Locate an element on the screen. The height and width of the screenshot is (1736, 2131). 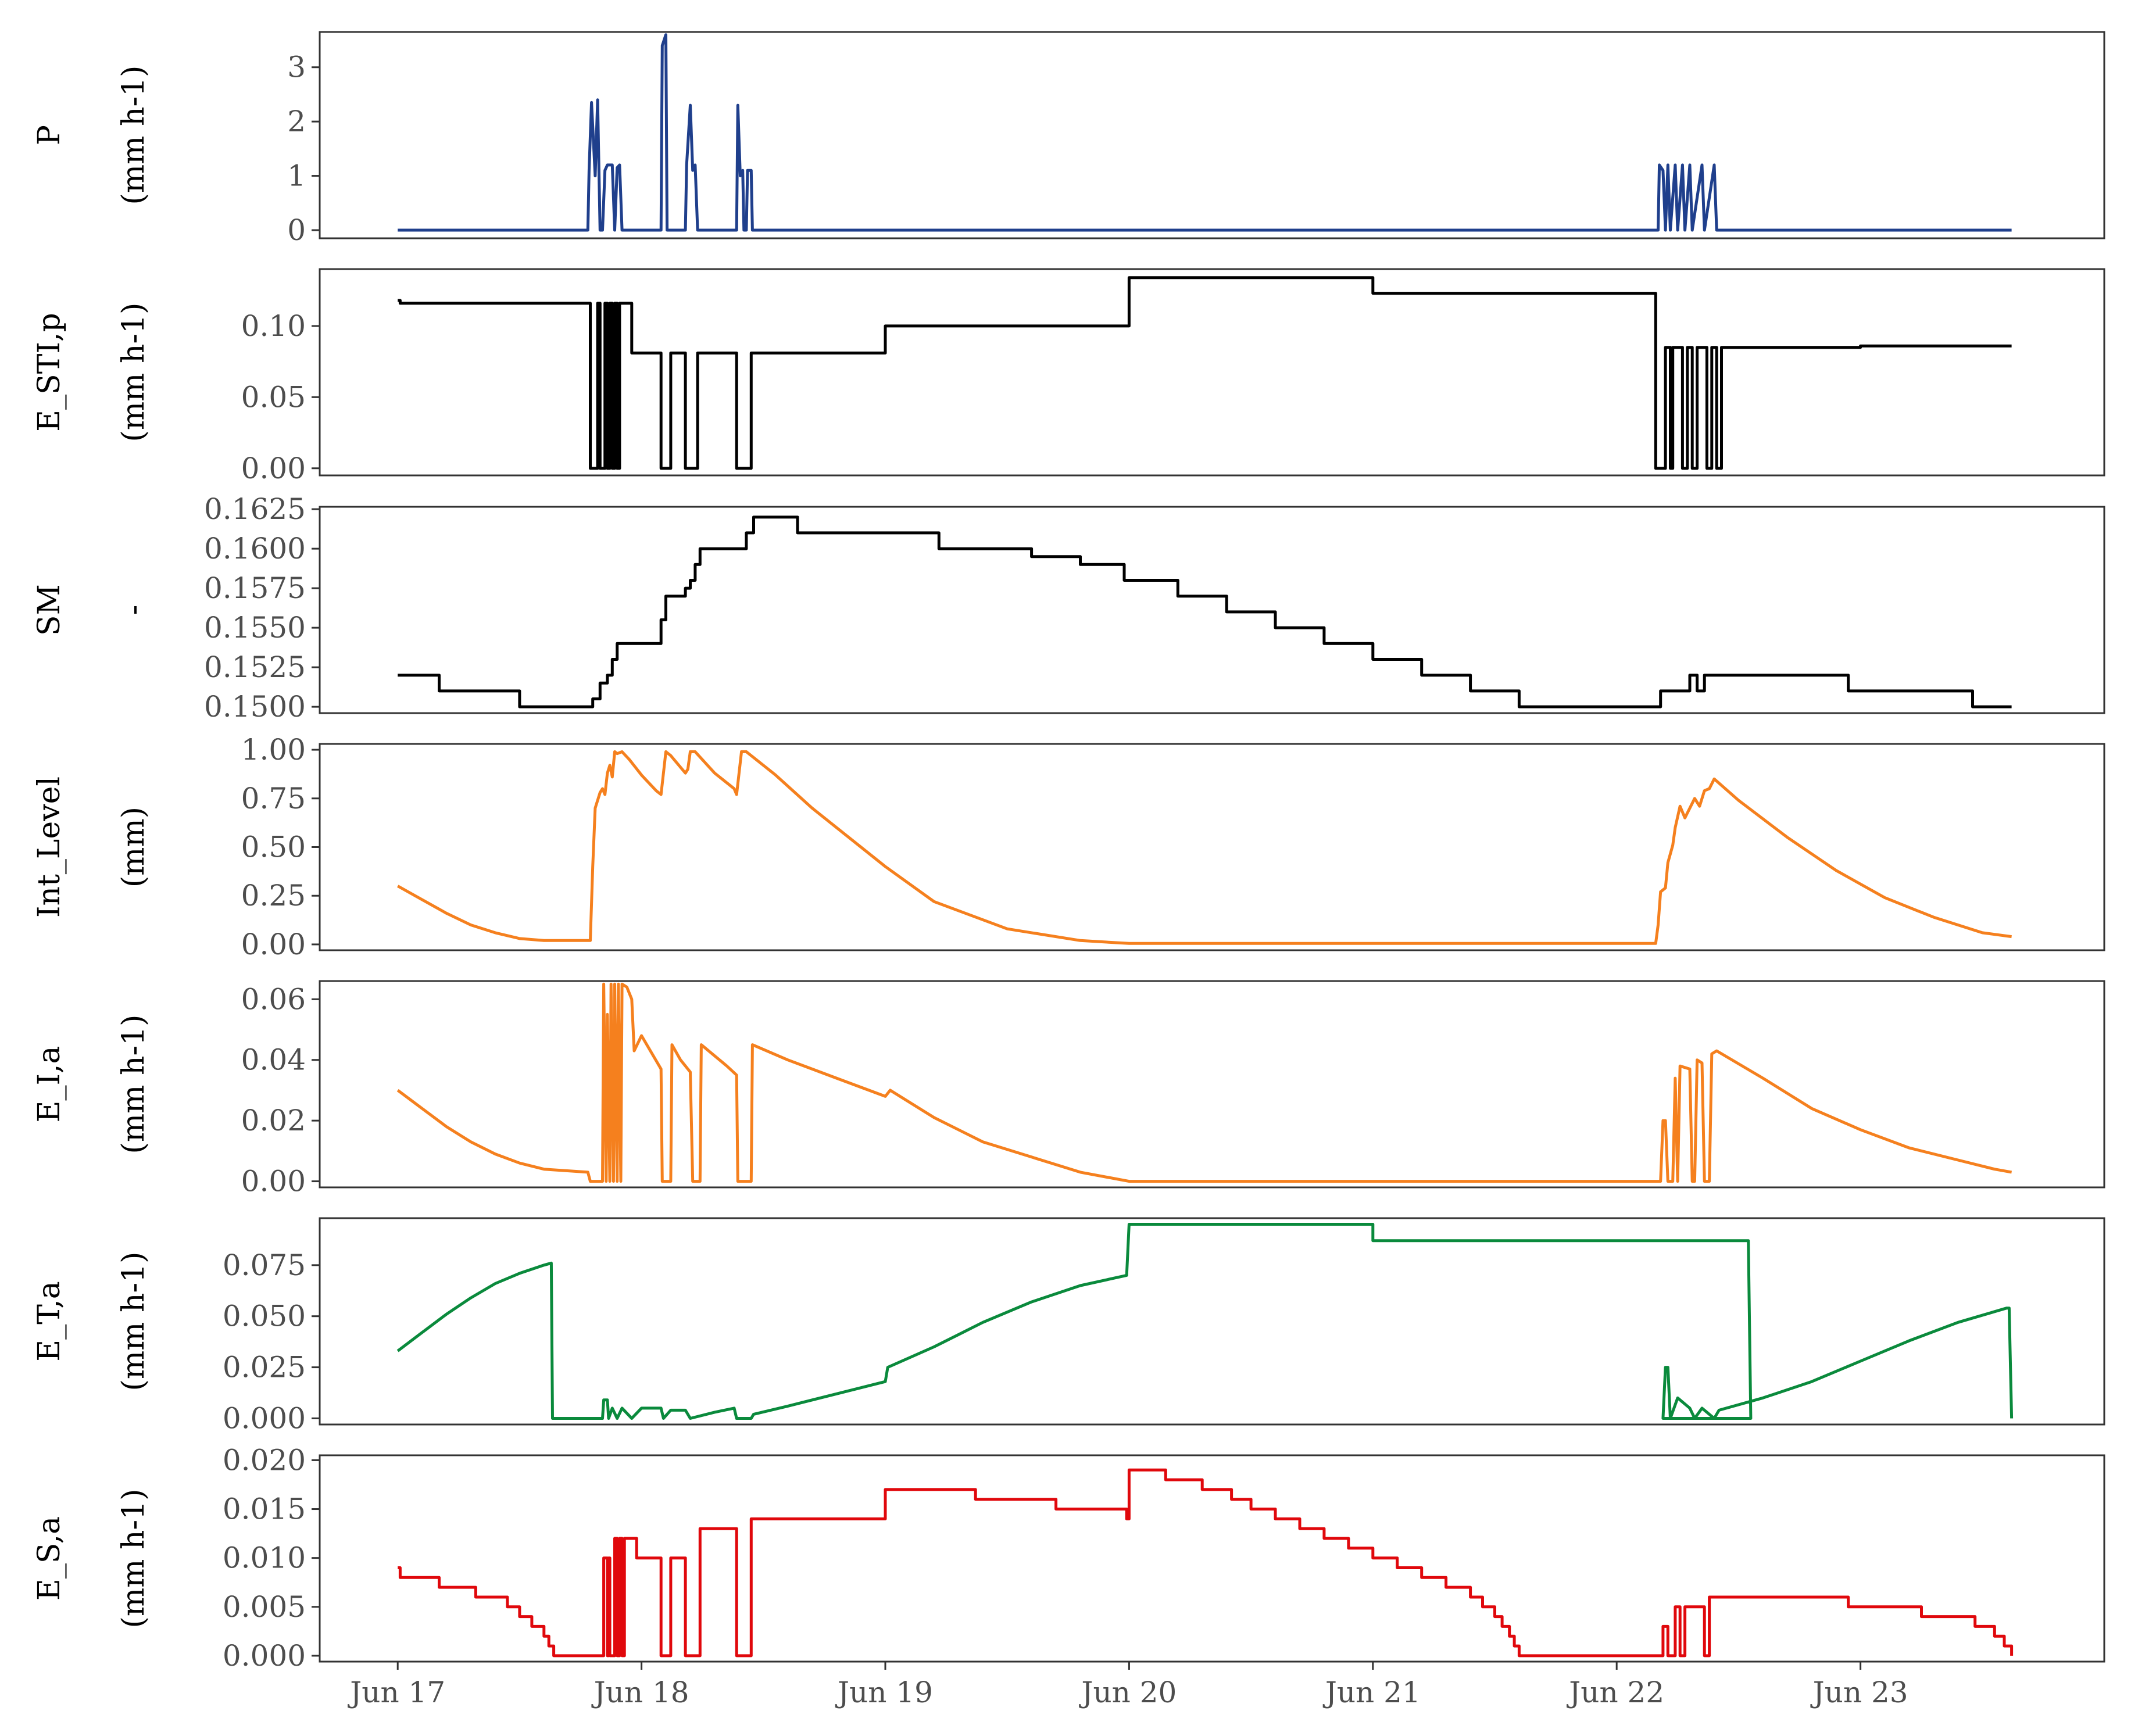
y-axis-title-E_S: E_S,a is located at coordinates (50, 1558).